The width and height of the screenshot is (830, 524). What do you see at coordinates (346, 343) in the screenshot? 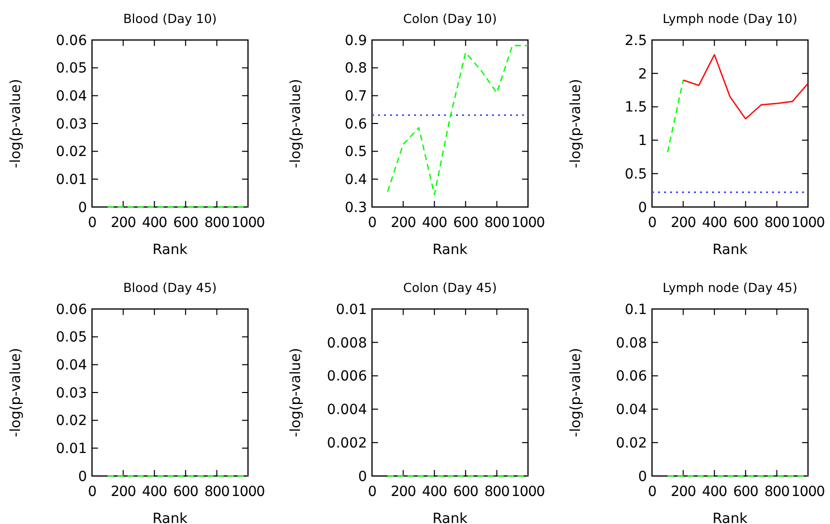
I see `y-tick-label: 0.008` at bounding box center [346, 343].